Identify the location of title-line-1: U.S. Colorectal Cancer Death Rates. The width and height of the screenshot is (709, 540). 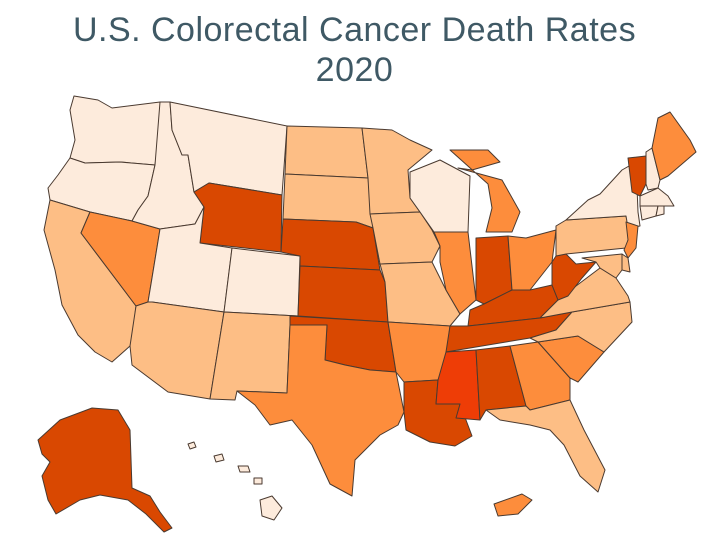
(354, 30).